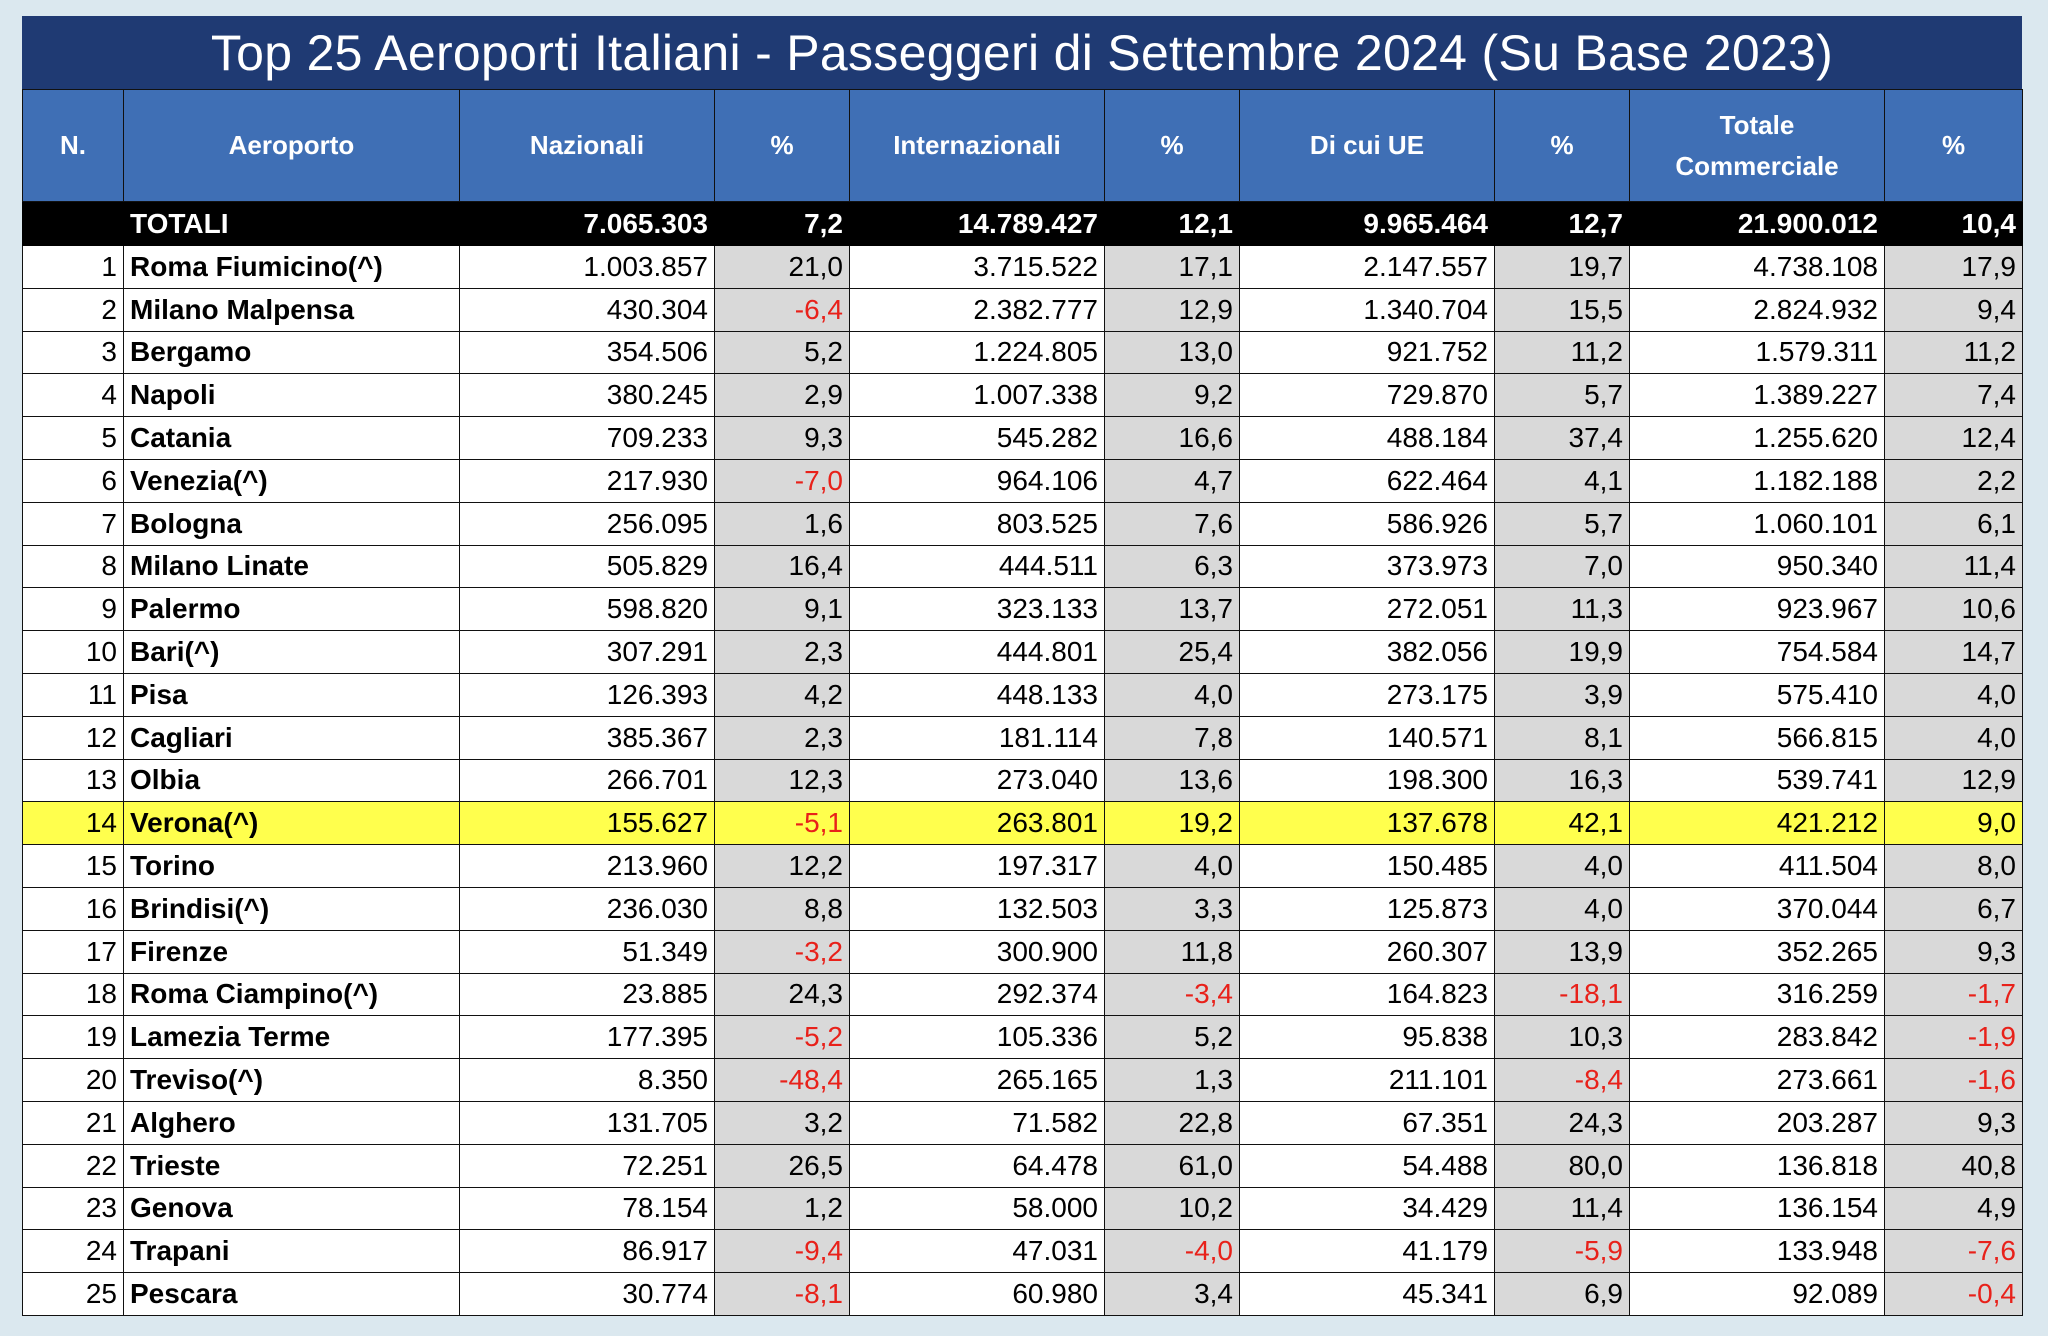 This screenshot has width=2048, height=1336. Describe the element at coordinates (782, 480) in the screenshot. I see `cell-domestic-pct: -7,0` at that location.